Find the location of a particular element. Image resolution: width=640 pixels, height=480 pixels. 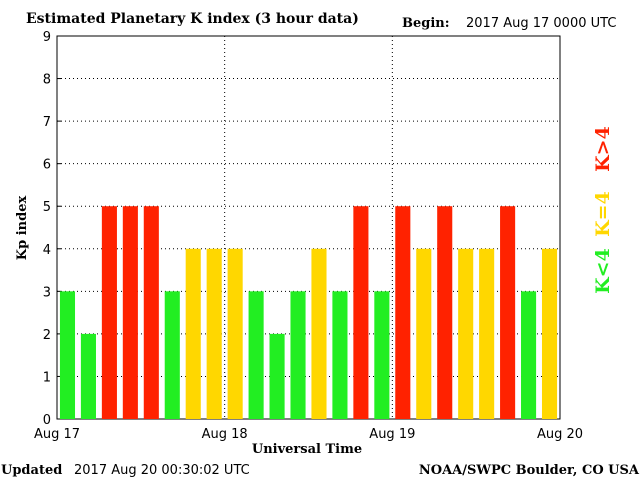

y-tick-label: 2 is located at coordinates (47, 335).